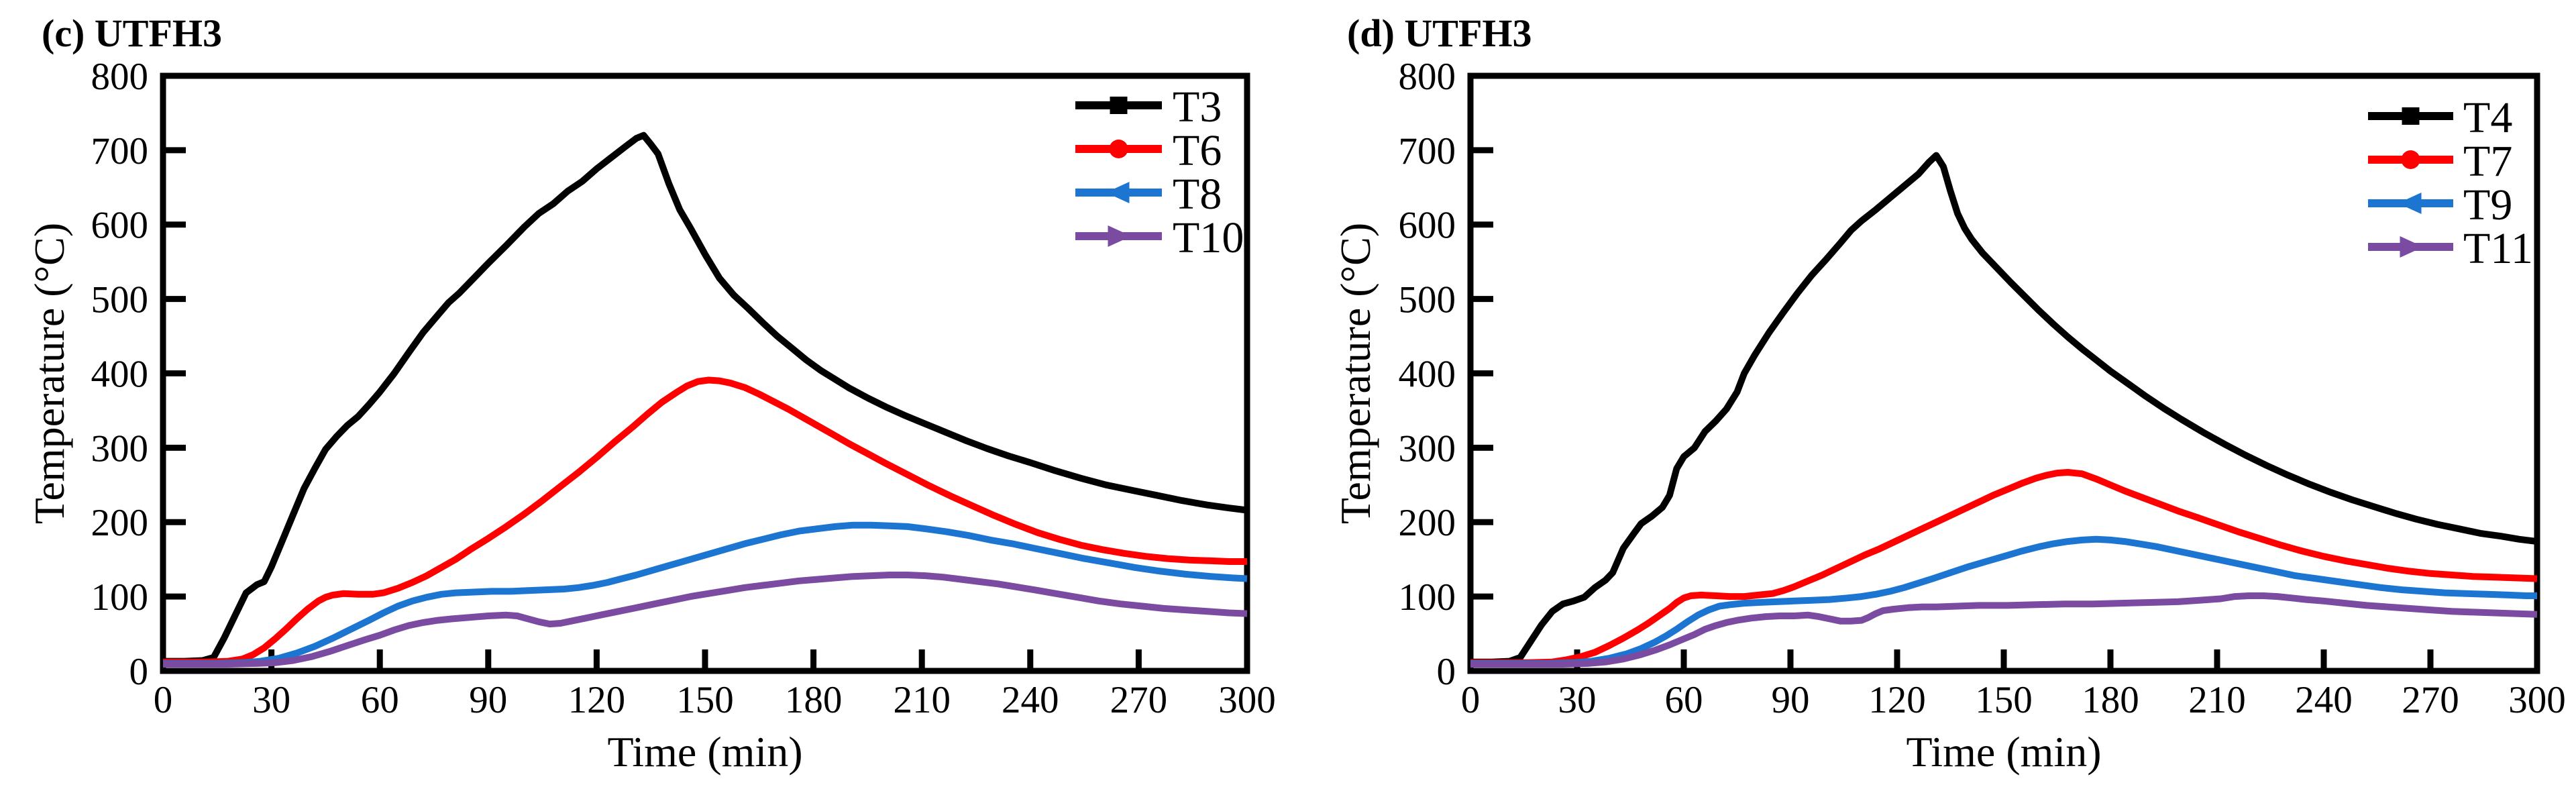  Describe the element at coordinates (2440, 204) in the screenshot. I see `legend-entry-T9: T9` at that location.